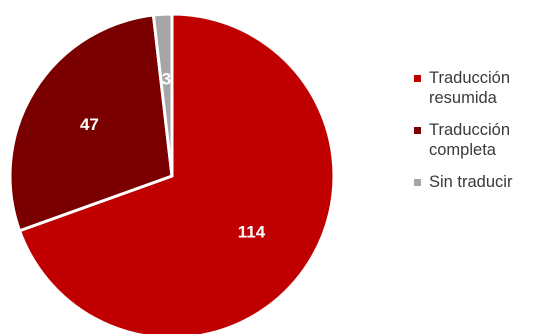 This screenshot has width=552, height=334. What do you see at coordinates (471, 182) in the screenshot?
I see `legend-label-sin-traducir: Sin traducir` at bounding box center [471, 182].